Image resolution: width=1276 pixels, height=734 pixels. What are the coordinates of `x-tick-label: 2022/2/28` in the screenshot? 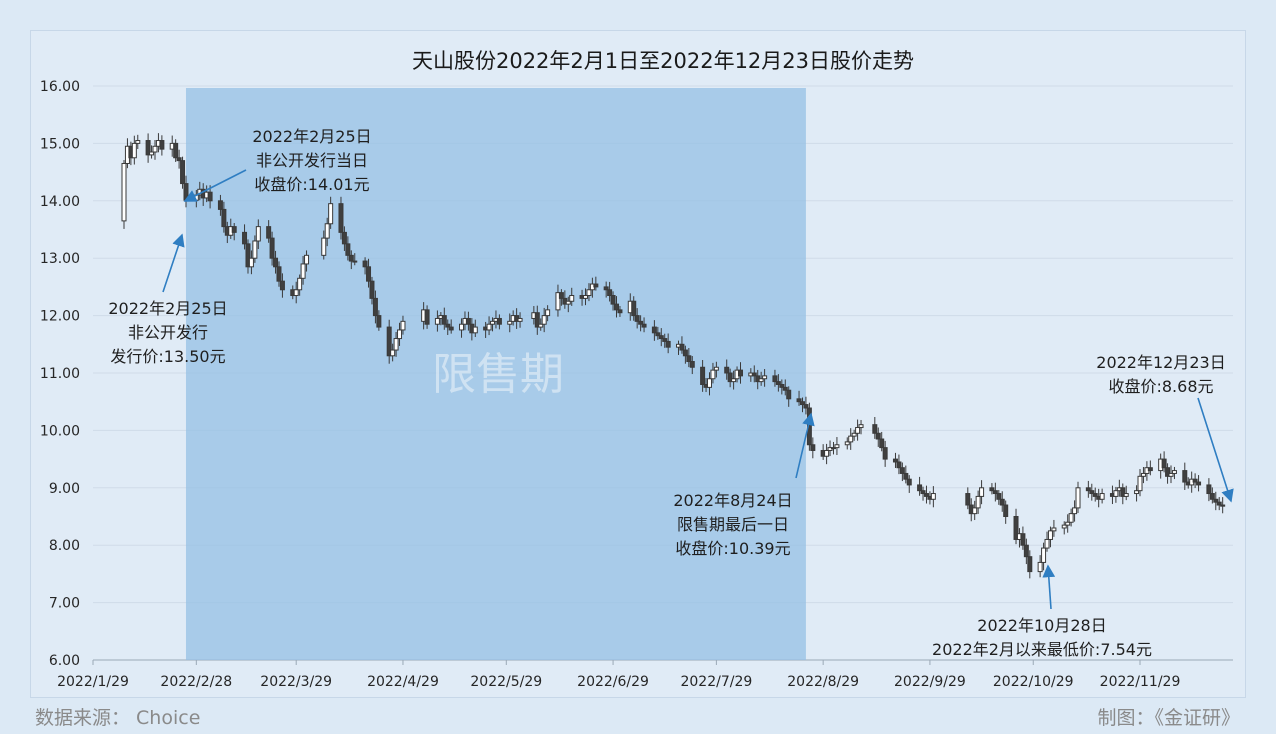 It's located at (196, 682).